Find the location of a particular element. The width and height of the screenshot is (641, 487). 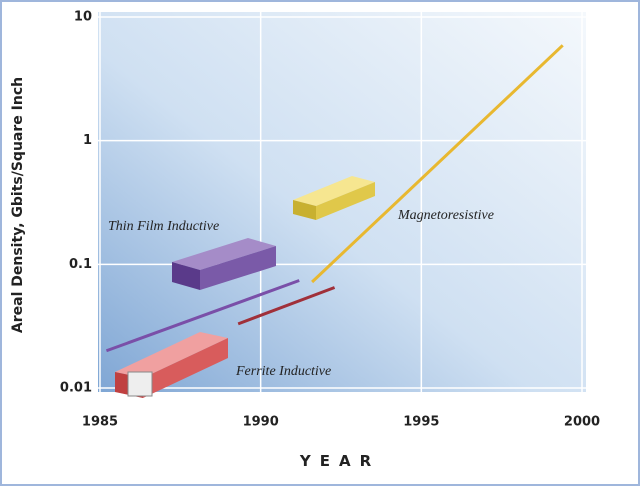

x-axis-title: YEAR is located at coordinates (339, 461).